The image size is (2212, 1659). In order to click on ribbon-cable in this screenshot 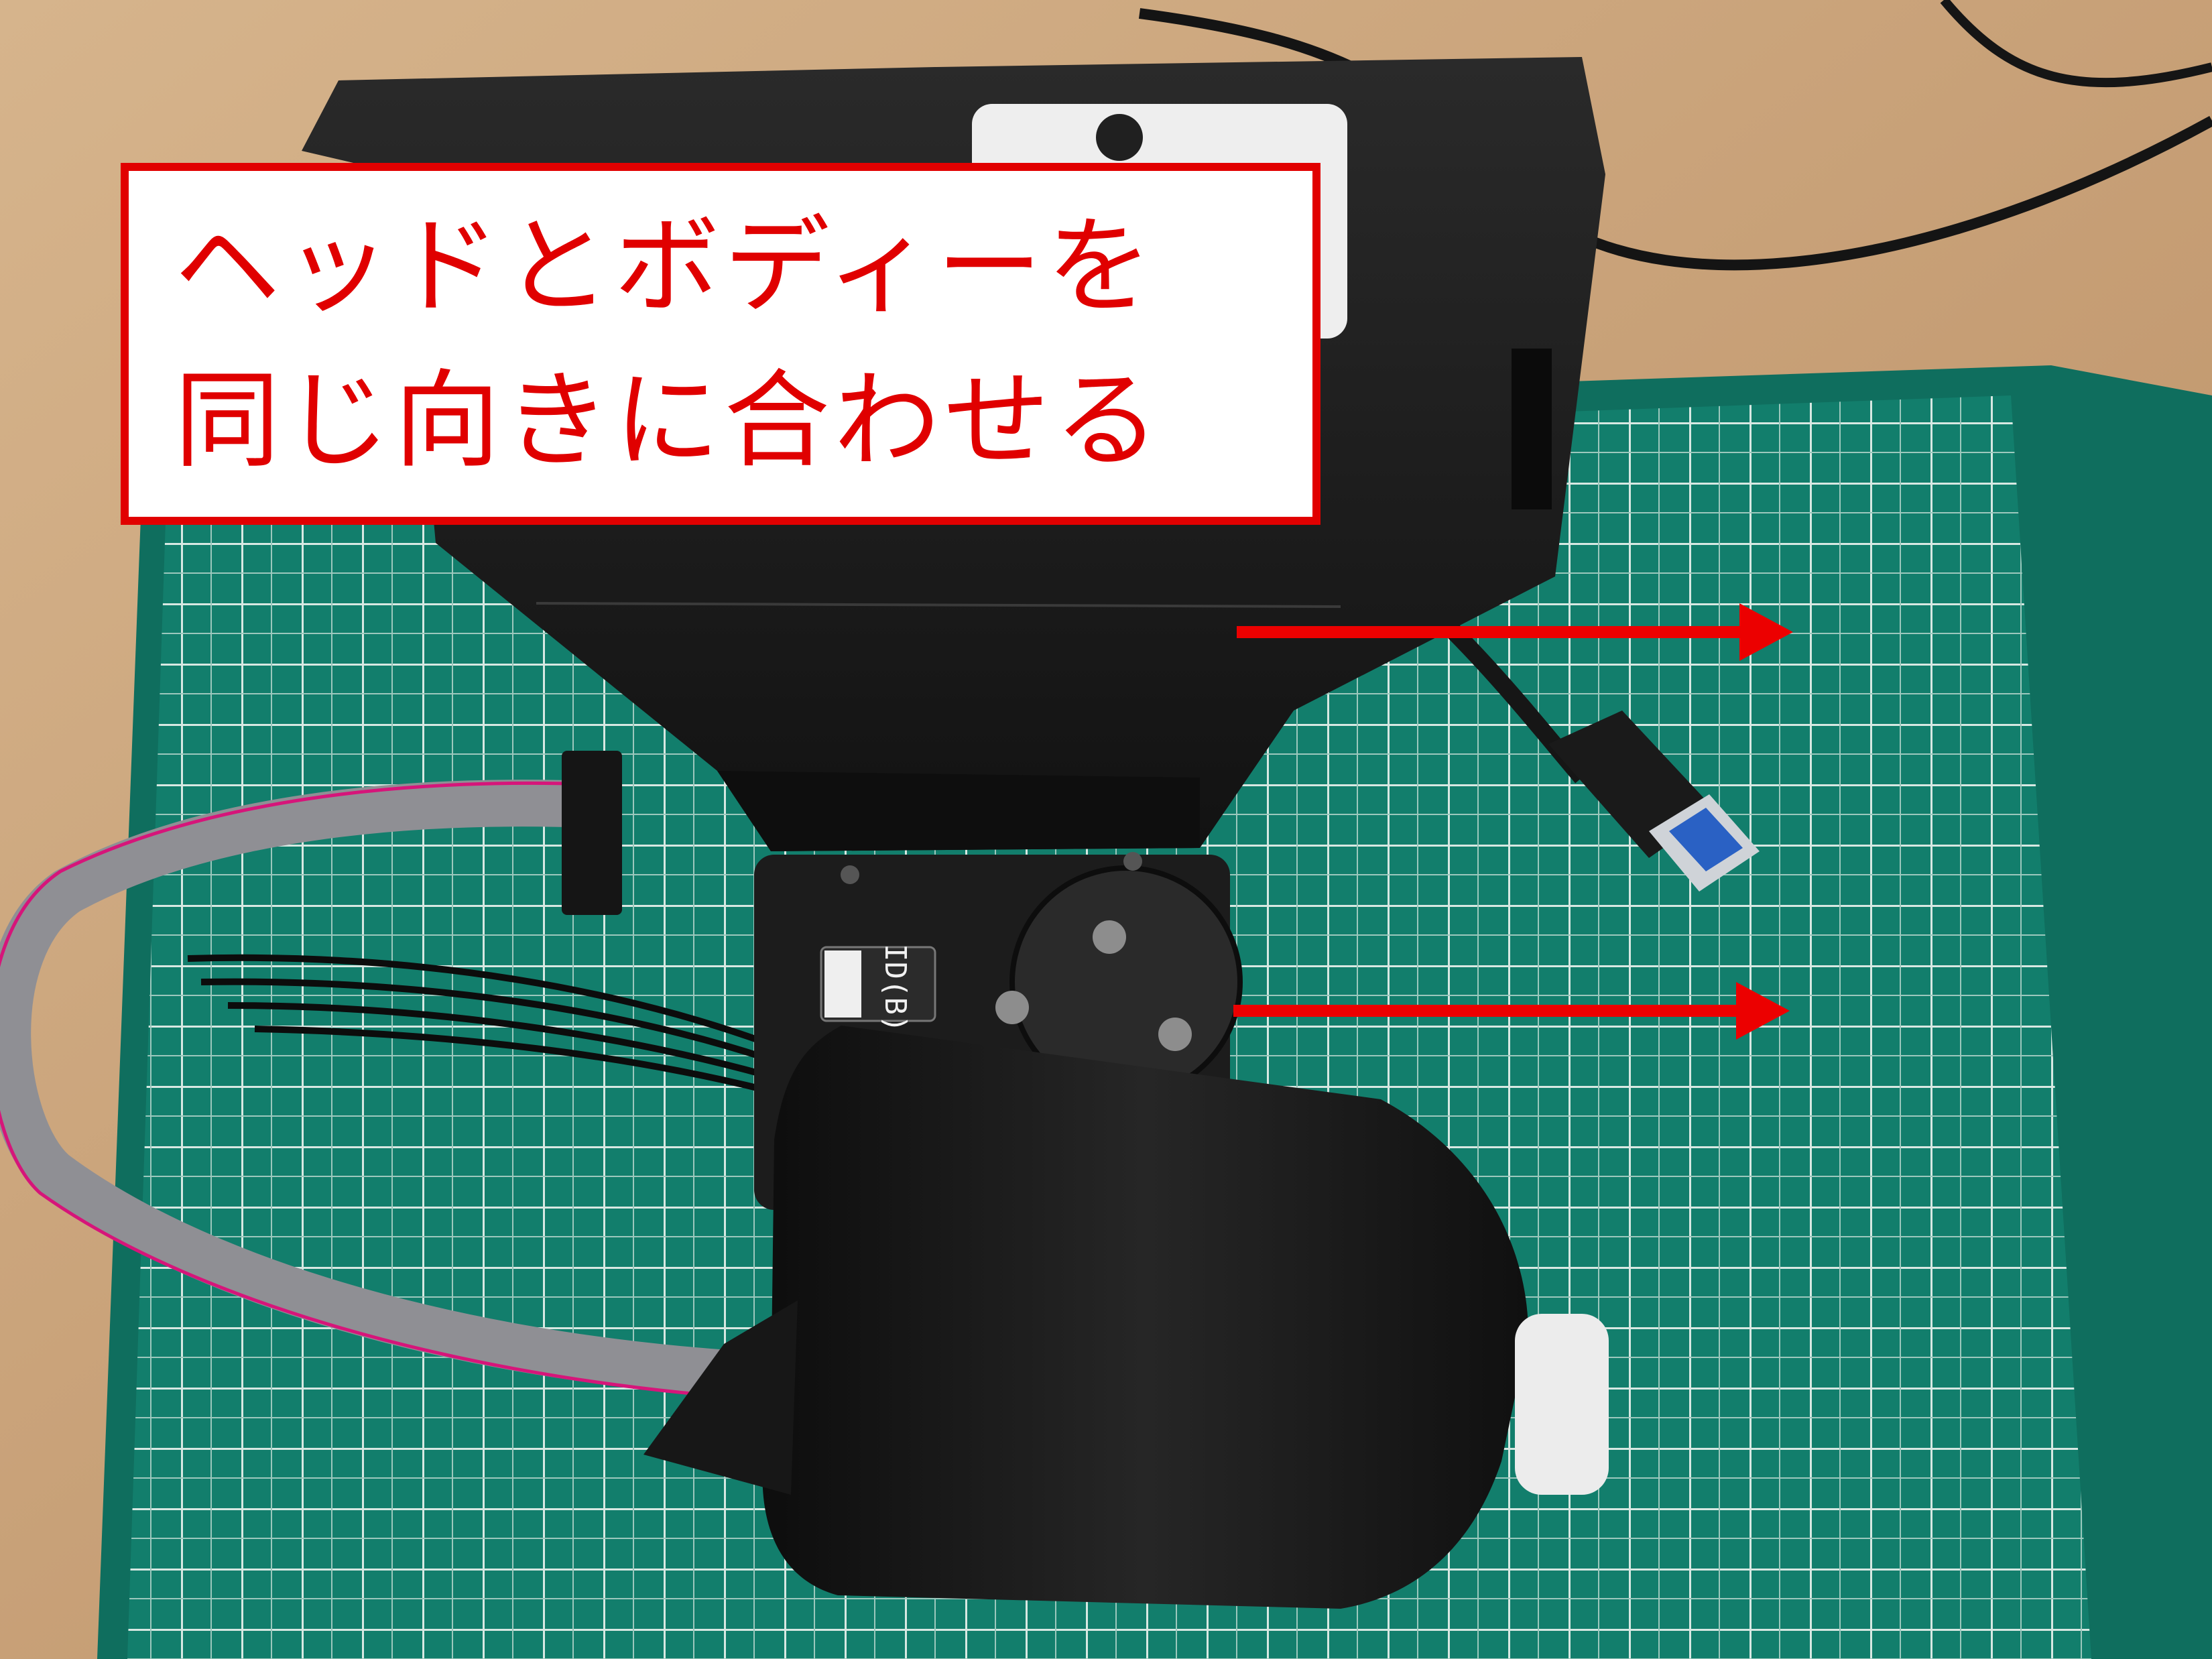, I will do `click(369, 1075)`.